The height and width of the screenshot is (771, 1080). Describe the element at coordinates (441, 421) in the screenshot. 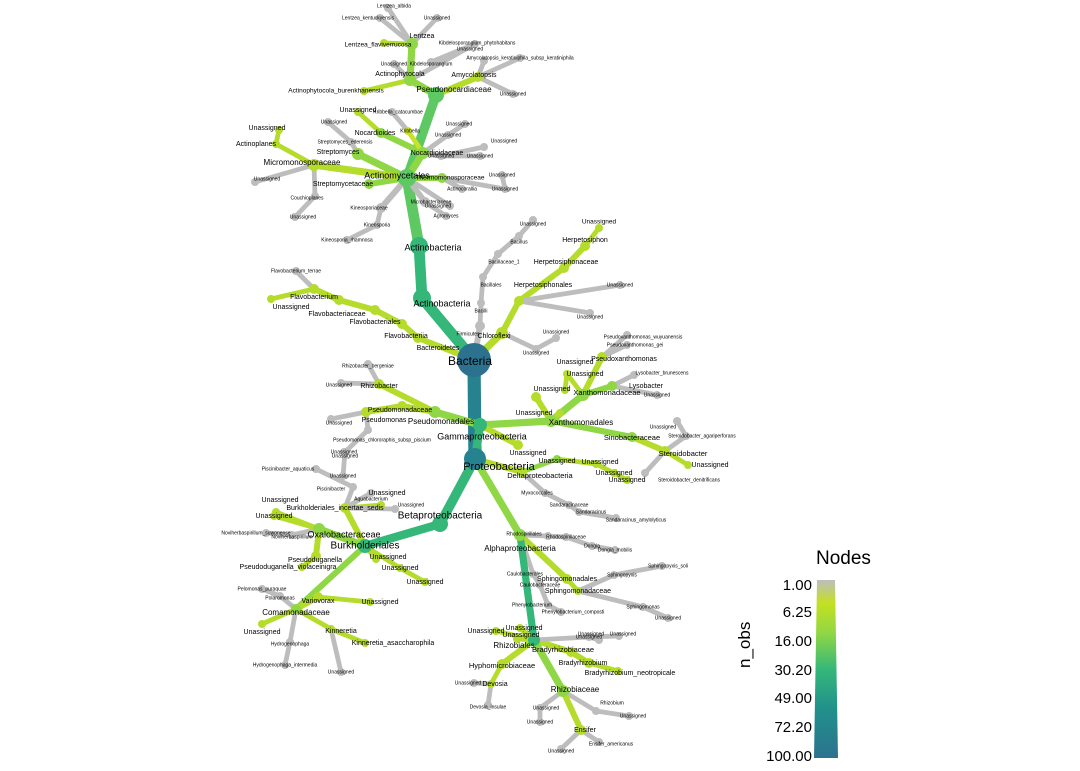

I see `node-label: Pseudomonadales` at that location.